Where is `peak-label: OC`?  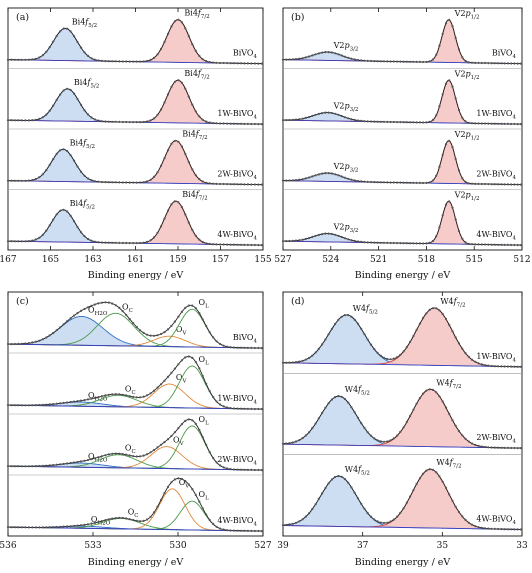 peak-label: OC is located at coordinates (130, 390).